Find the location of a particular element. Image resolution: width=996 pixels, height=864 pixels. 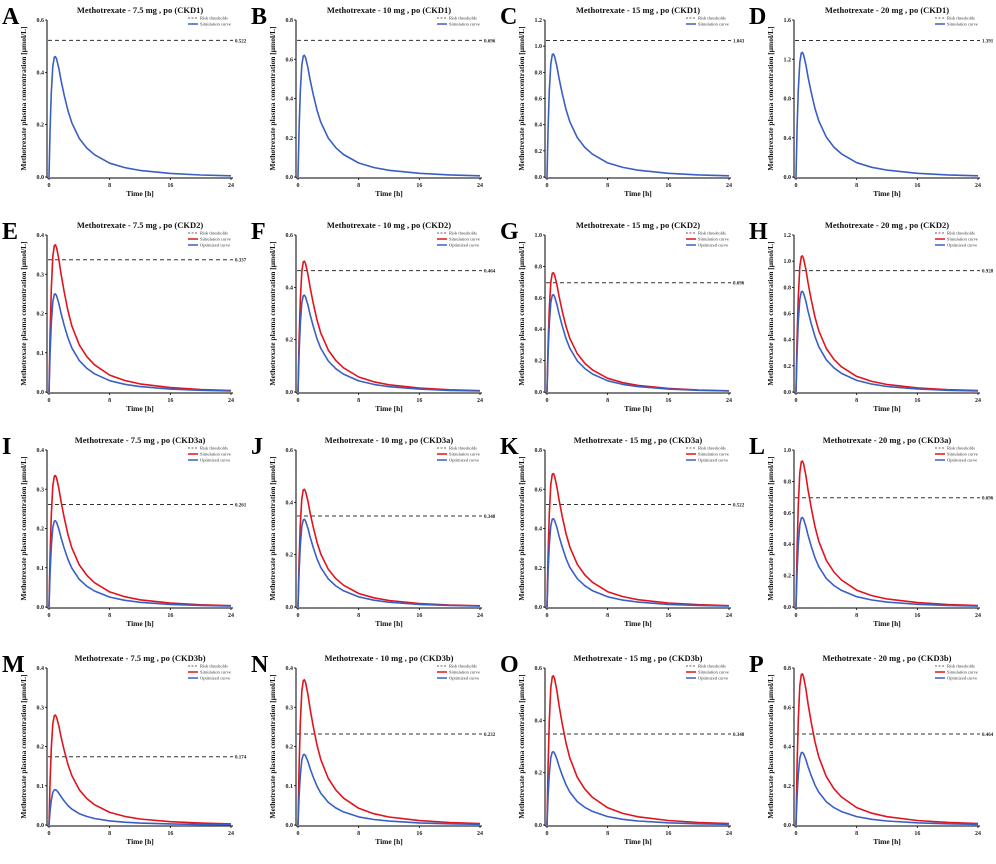

panel-letter: O is located at coordinates (509, 665).